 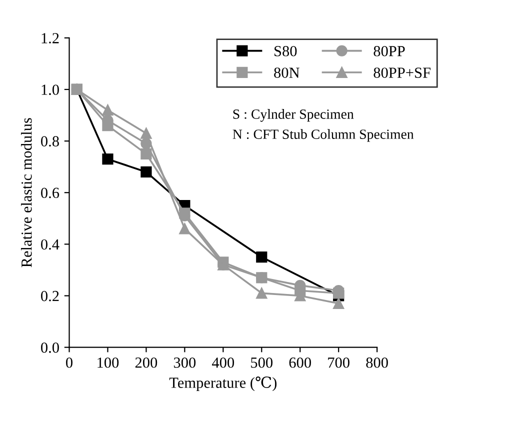 What do you see at coordinates (285, 51) in the screenshot?
I see `legend-label: S80` at bounding box center [285, 51].